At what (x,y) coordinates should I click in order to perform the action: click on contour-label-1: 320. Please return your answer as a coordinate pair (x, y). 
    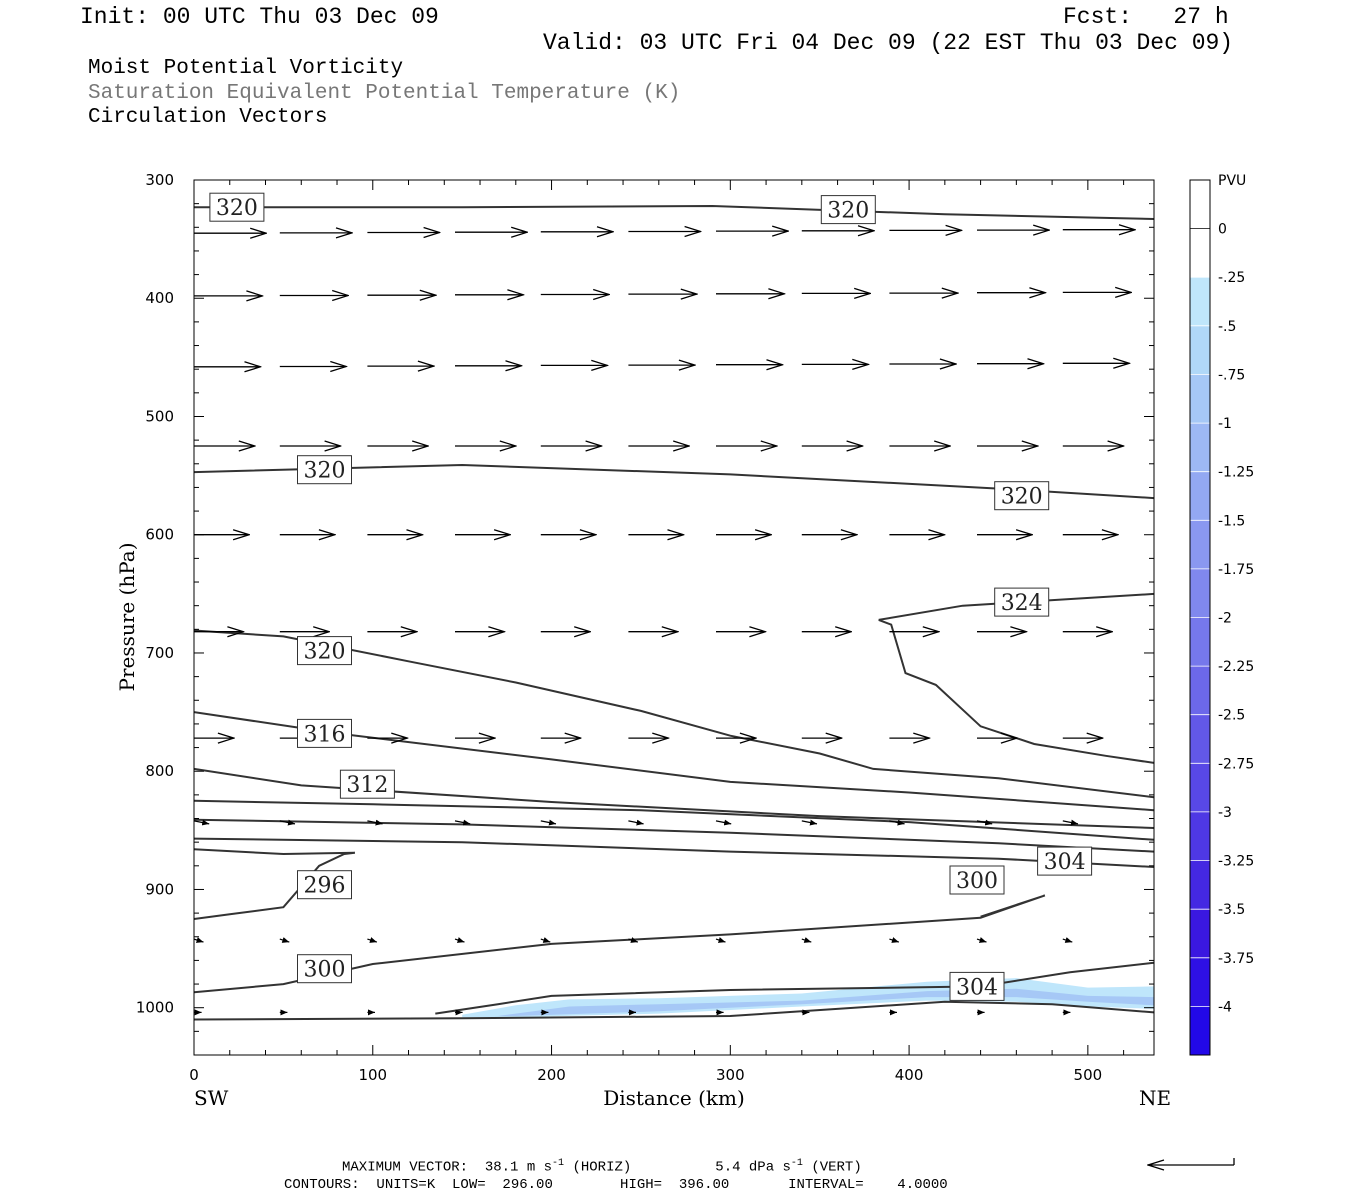
    Looking at the image, I should click on (848, 211).